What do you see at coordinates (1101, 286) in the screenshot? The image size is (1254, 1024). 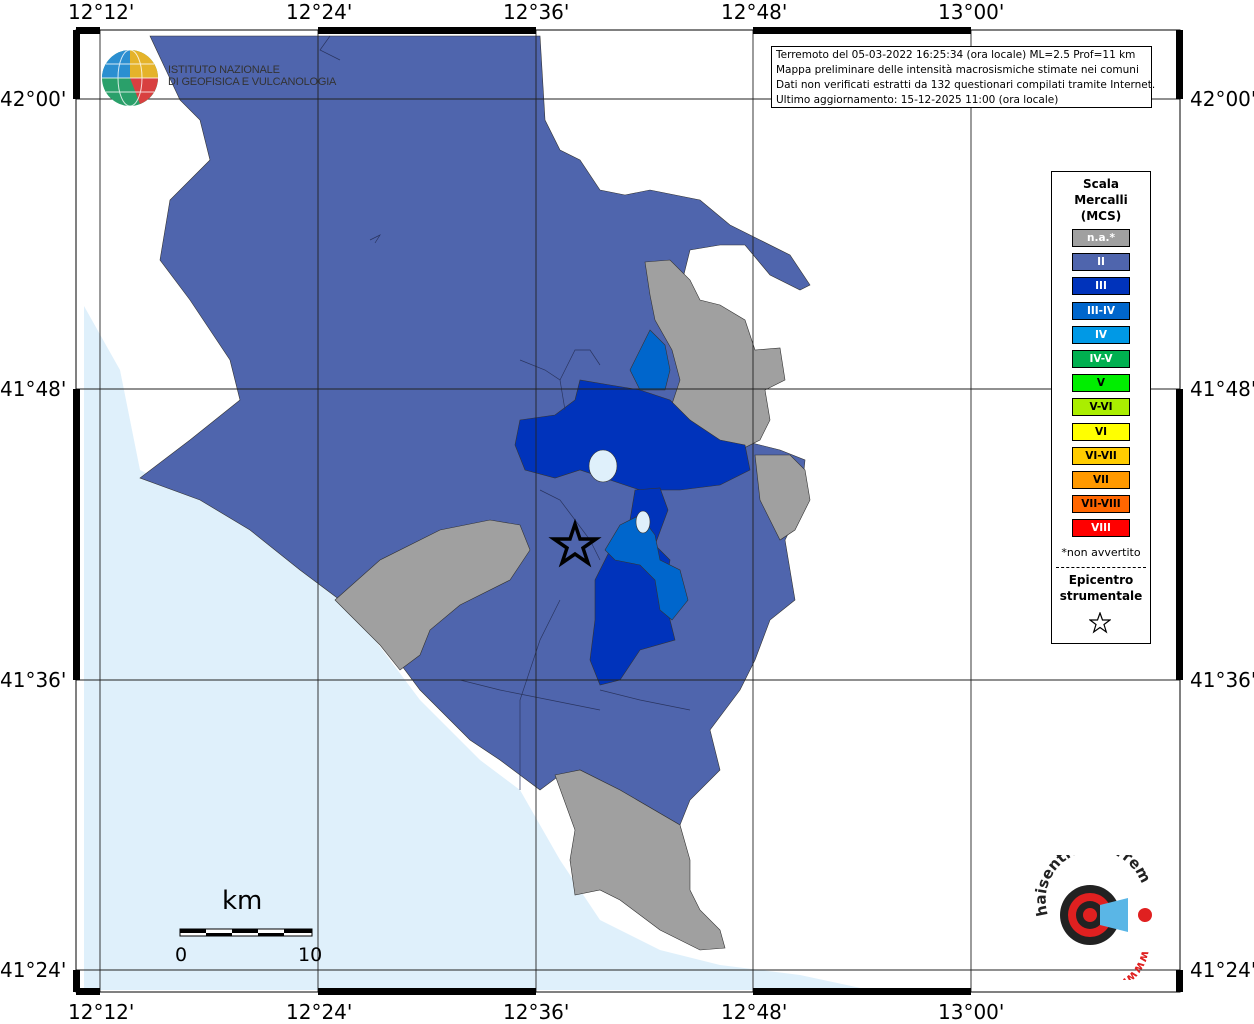 I see `legend-swatch-iii: III` at bounding box center [1101, 286].